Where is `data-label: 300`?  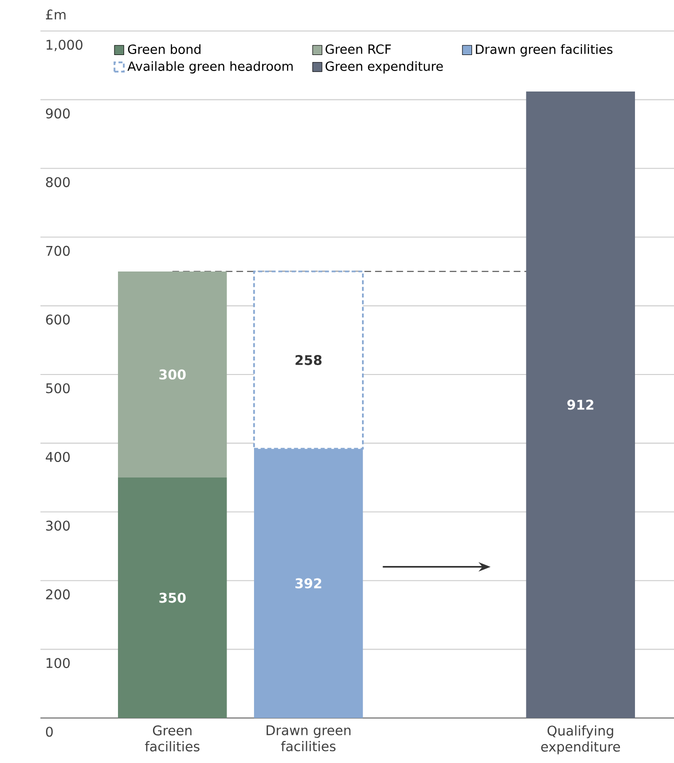
data-label: 300 is located at coordinates (172, 374).